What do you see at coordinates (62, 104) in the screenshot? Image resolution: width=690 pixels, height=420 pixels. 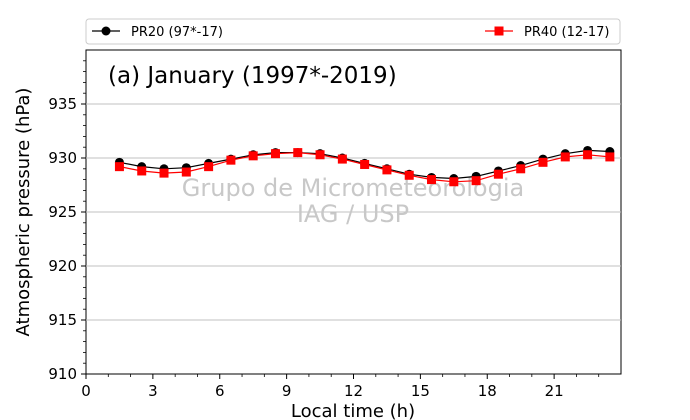 I see `y-tick-label: 935` at bounding box center [62, 104].